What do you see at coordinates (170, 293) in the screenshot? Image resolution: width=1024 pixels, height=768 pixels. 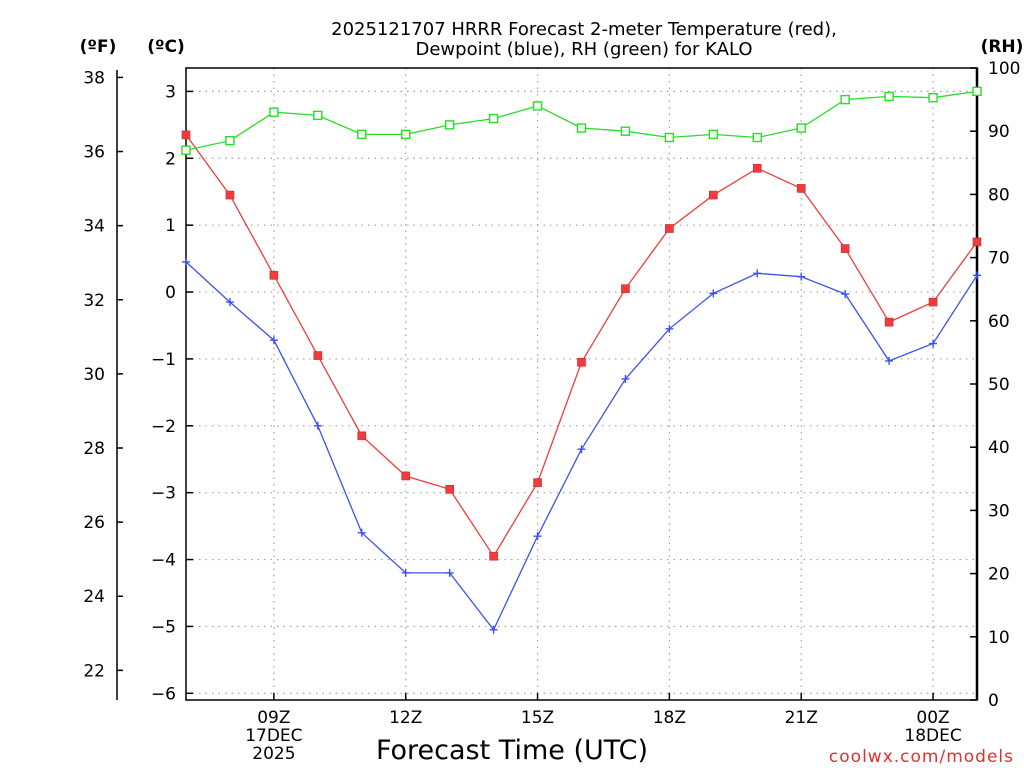 I see `celsius-tick-label: 0` at bounding box center [170, 293].